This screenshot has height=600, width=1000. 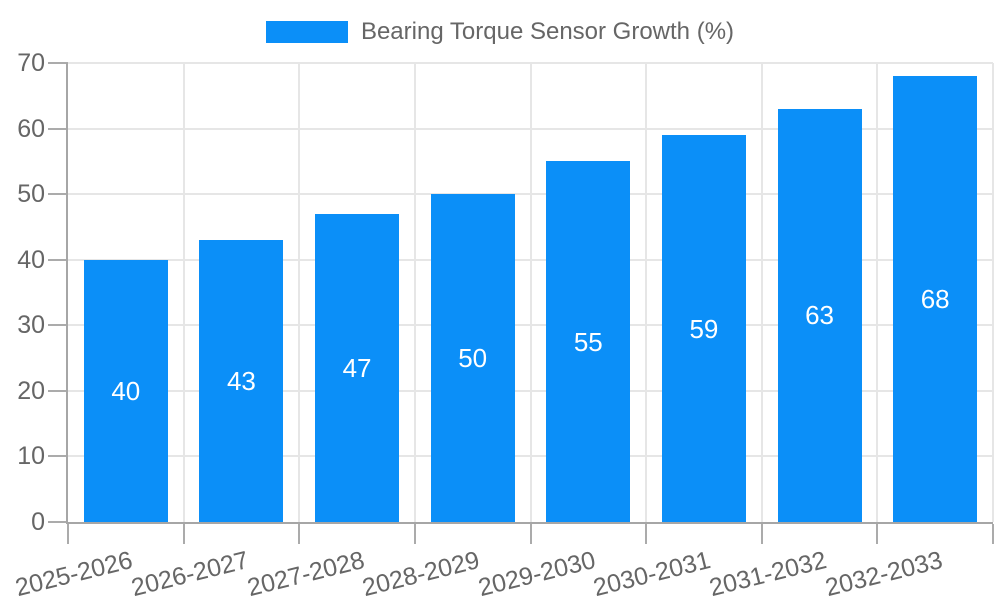 I want to click on x-axis-tick-label: 2028-2029, so click(x=421, y=573).